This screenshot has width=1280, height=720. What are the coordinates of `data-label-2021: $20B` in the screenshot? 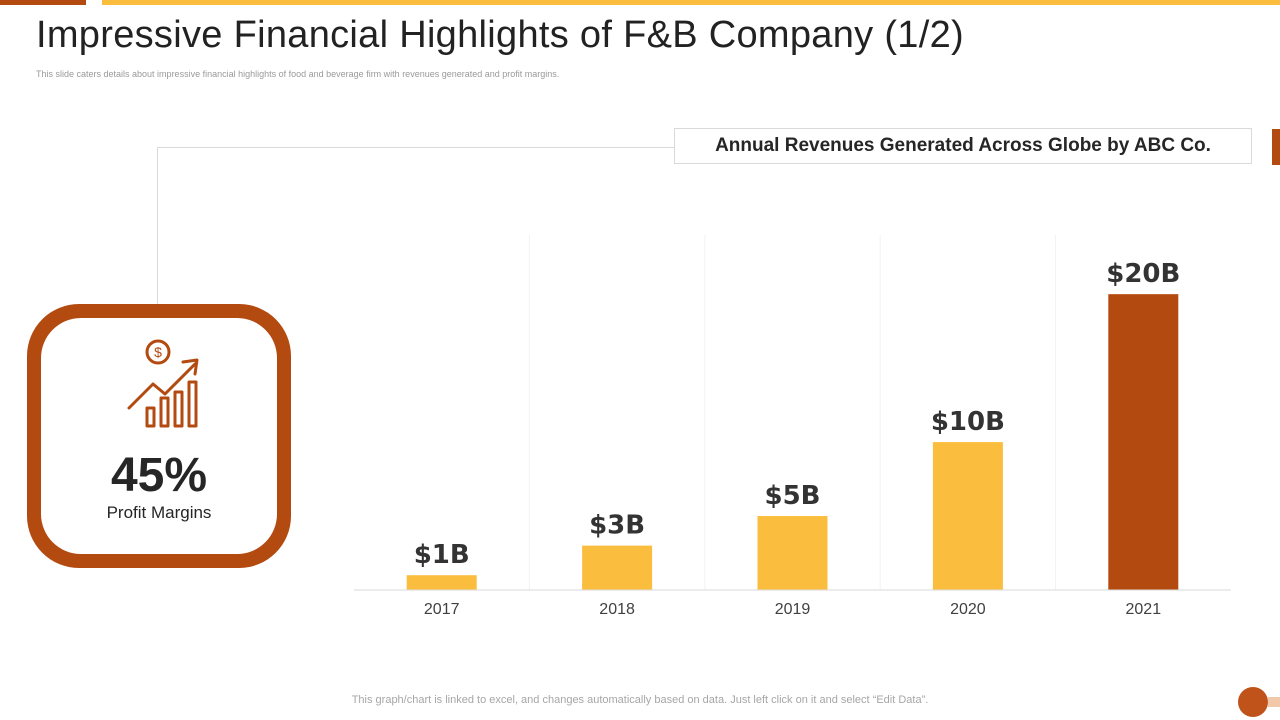 It's located at (1143, 274).